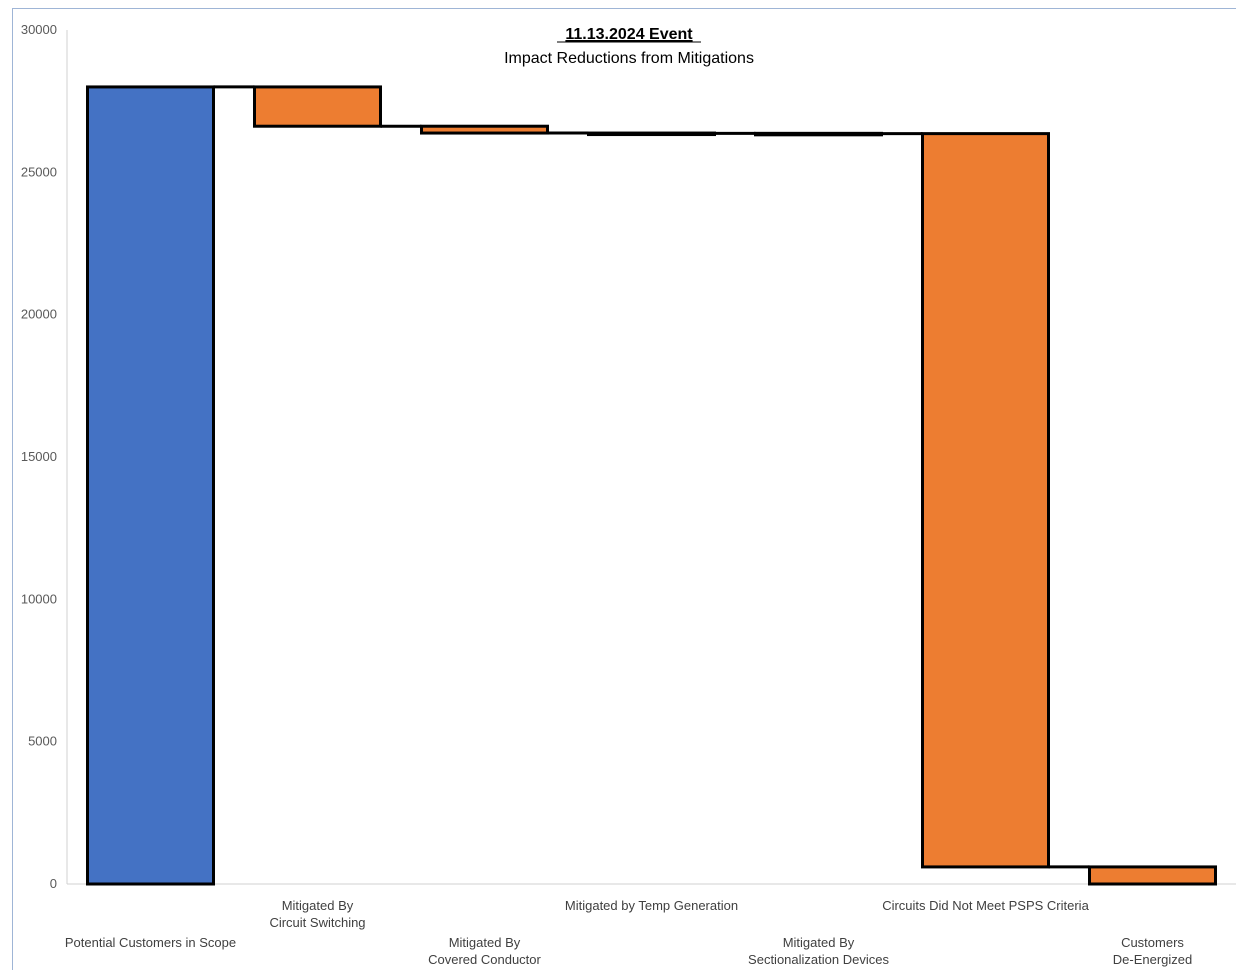 This screenshot has width=1238, height=973. What do you see at coordinates (39, 171) in the screenshot?
I see `y-tick-label: 25000` at bounding box center [39, 171].